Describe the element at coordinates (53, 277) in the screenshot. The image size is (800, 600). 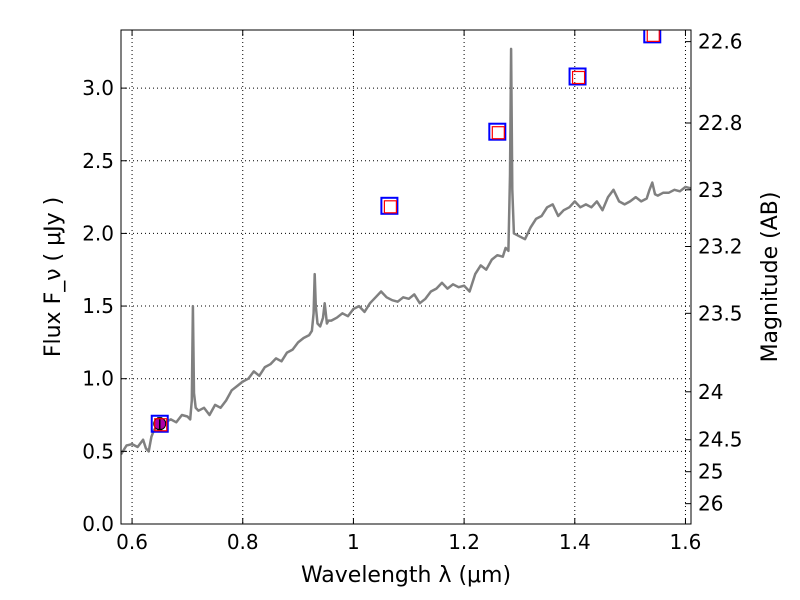
I see `y-axis-label: Flux F_ν ( μJy )` at that location.